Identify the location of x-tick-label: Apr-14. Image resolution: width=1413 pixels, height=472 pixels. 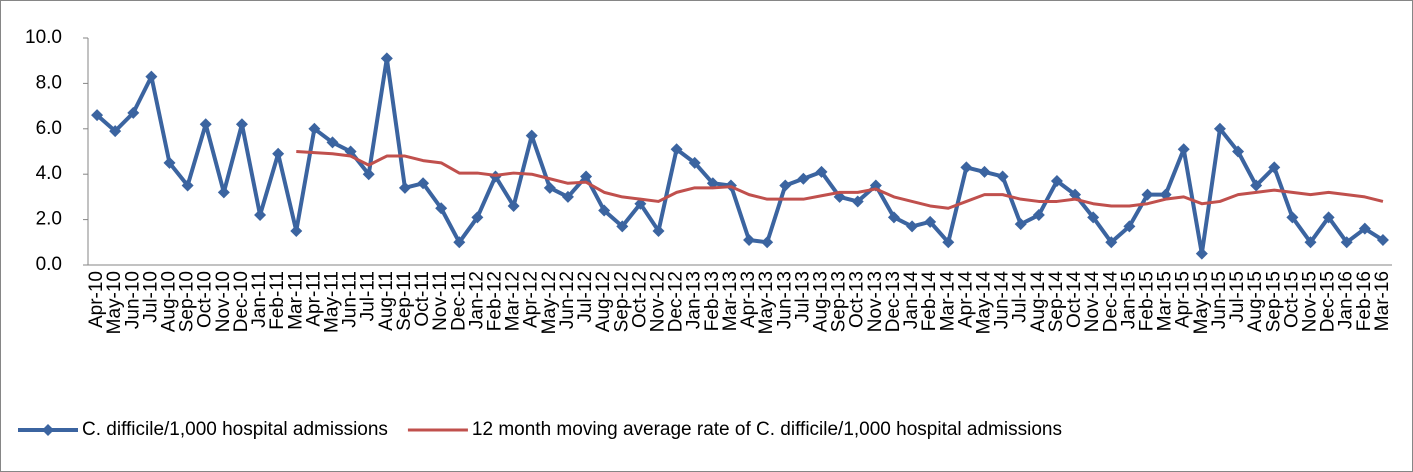
(965, 299).